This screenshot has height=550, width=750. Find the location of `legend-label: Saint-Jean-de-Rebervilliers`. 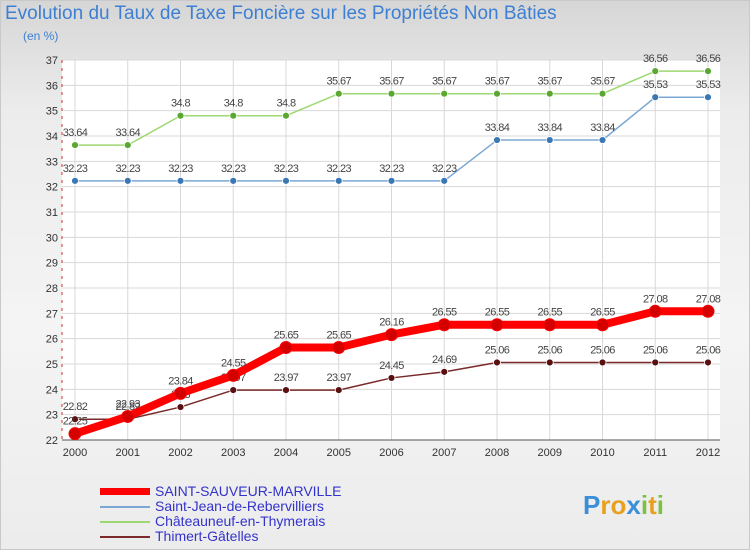

legend-label: Saint-Jean-de-Rebervilliers is located at coordinates (239, 506).